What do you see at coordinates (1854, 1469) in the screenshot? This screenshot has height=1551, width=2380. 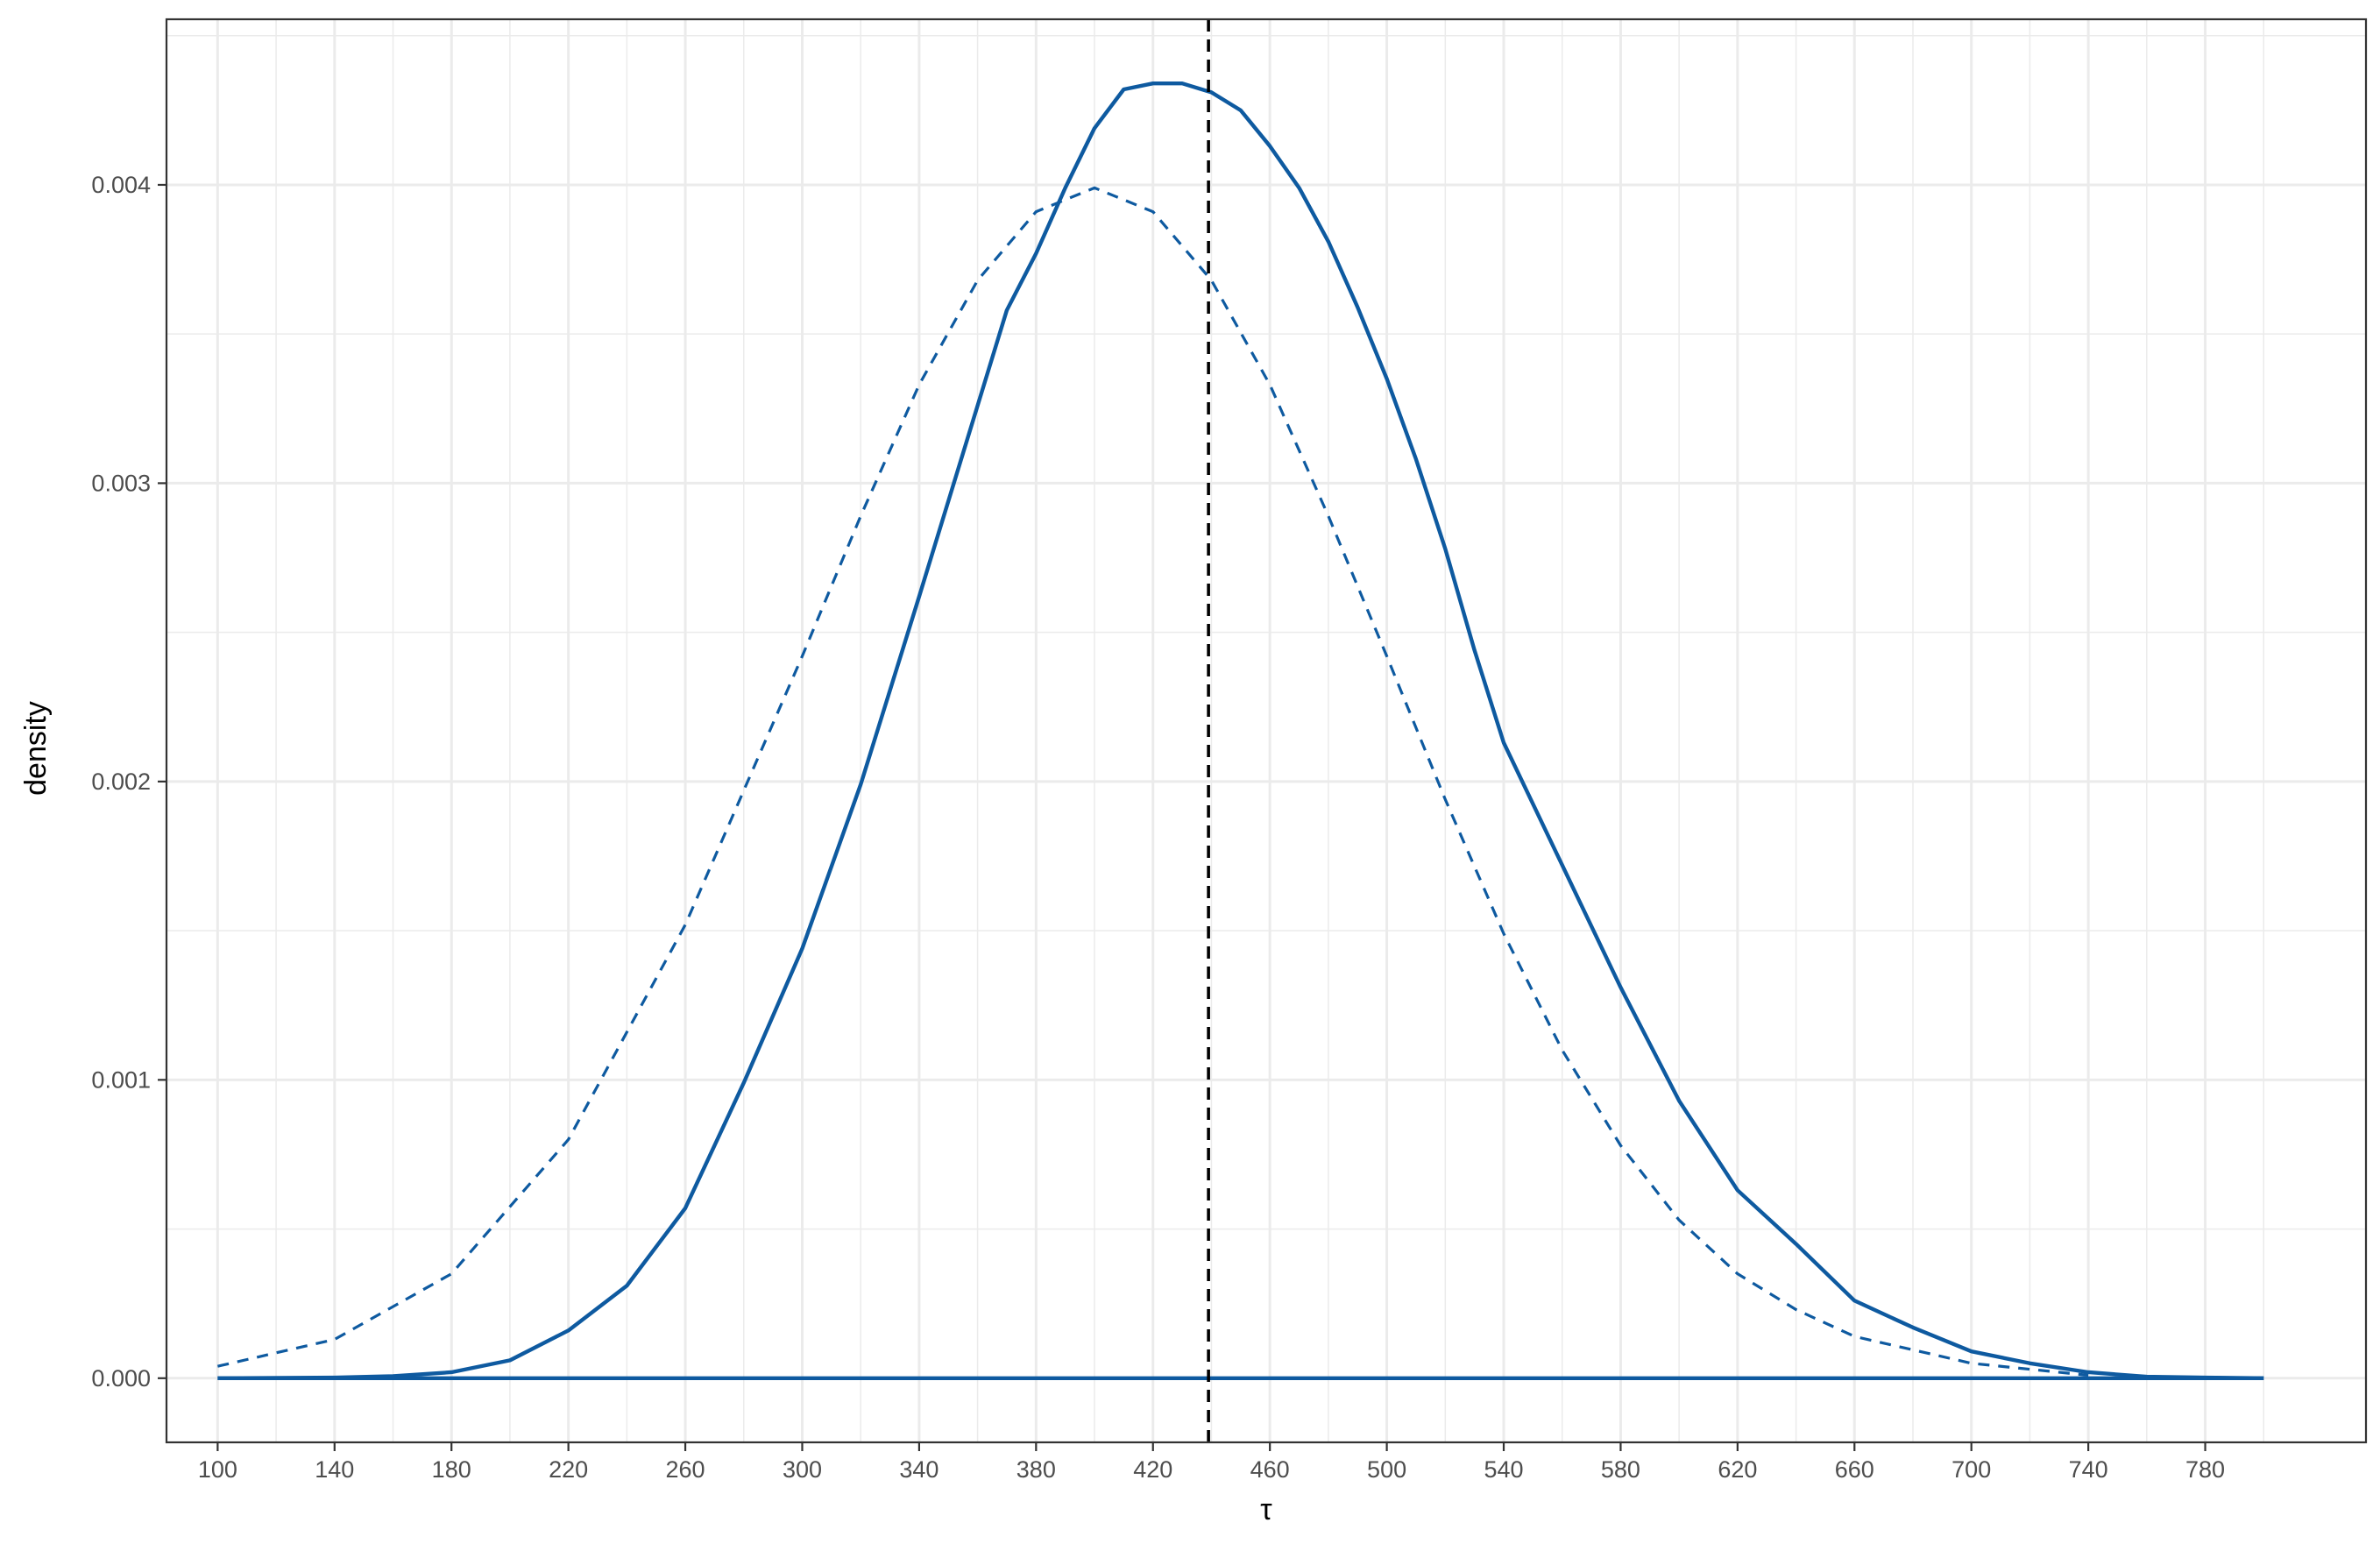 I see `x-tick-label: 660` at bounding box center [1854, 1469].